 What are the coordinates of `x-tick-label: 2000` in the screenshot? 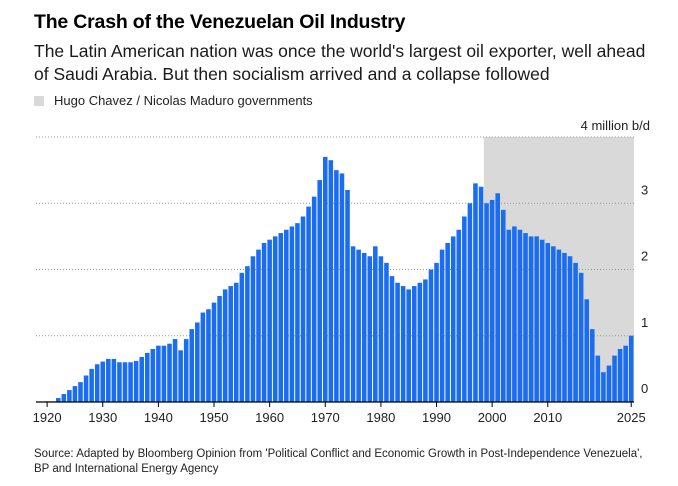 It's located at (492, 417).